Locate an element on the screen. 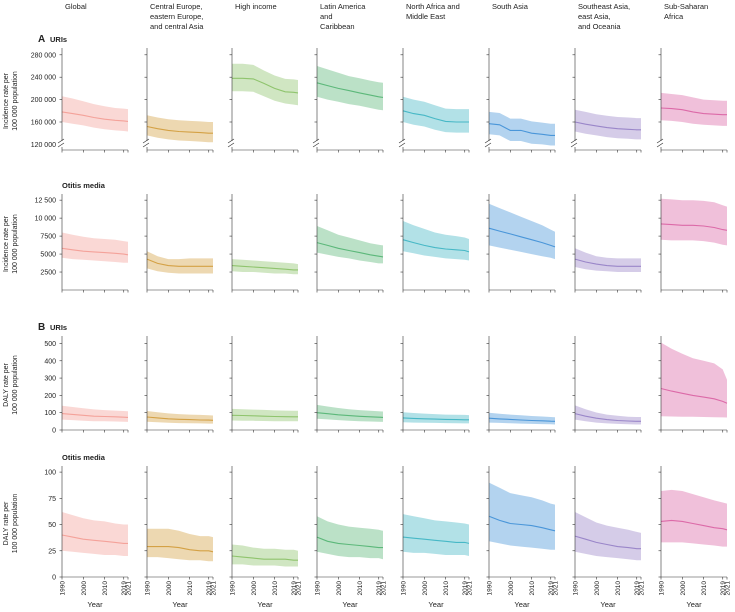  y-tick-label: 500 is located at coordinates (50, 344).